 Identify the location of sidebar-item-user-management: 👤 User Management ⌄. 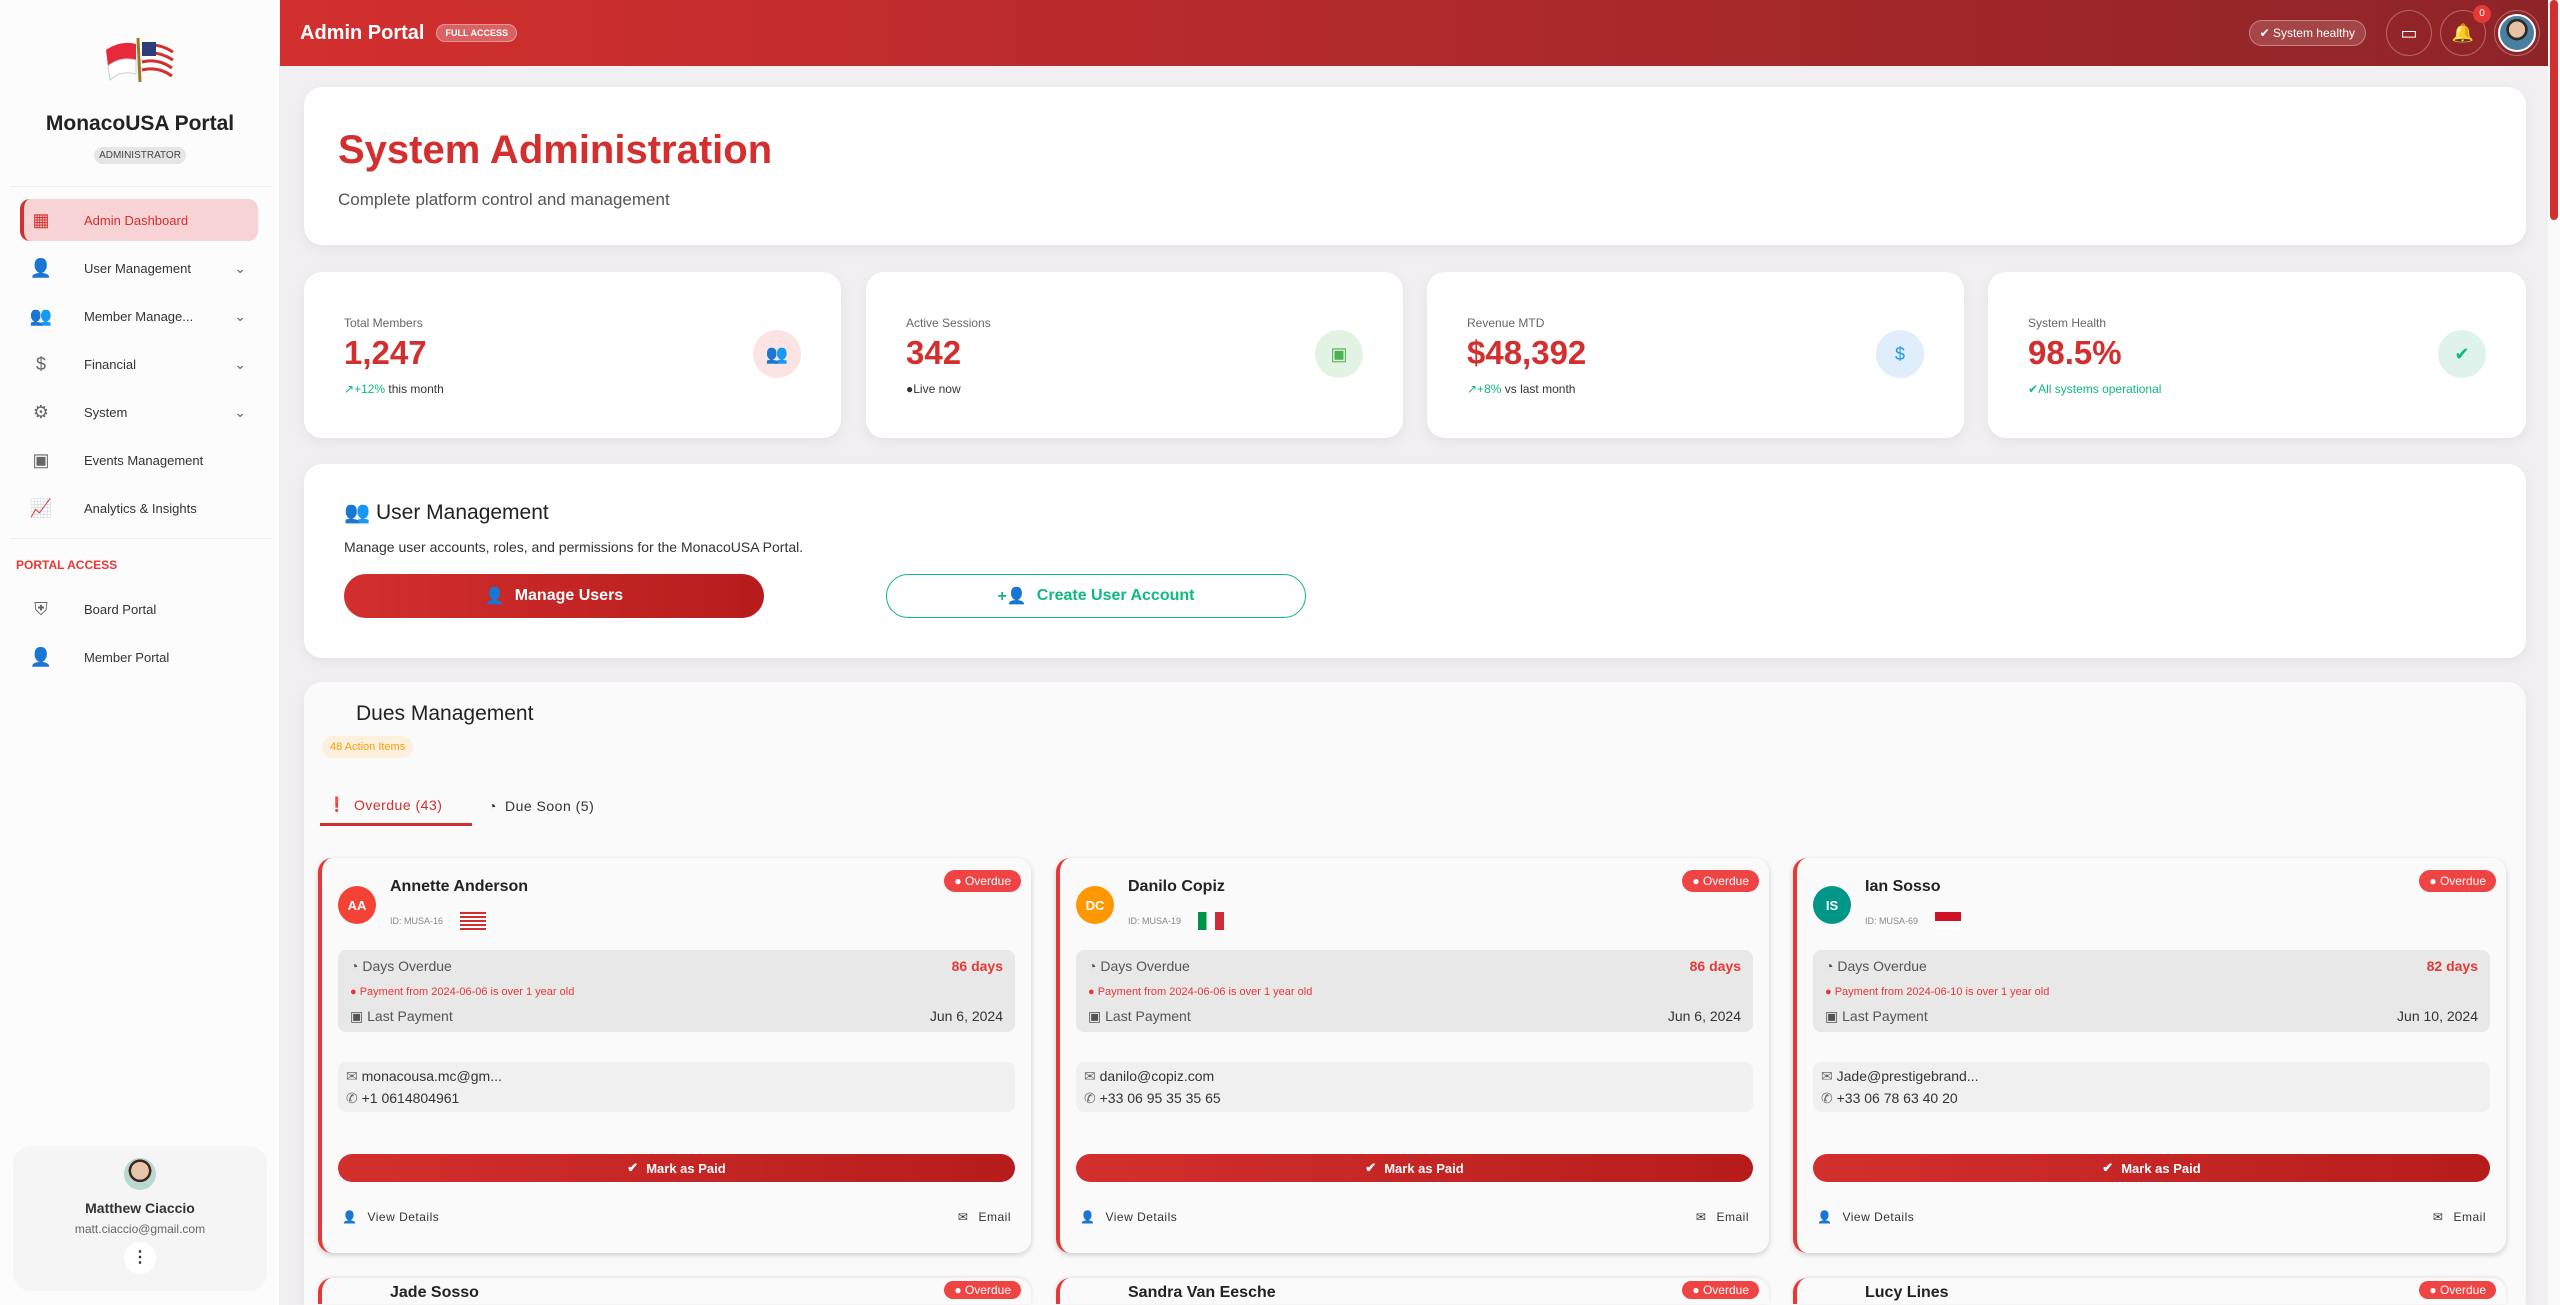
(139, 268).